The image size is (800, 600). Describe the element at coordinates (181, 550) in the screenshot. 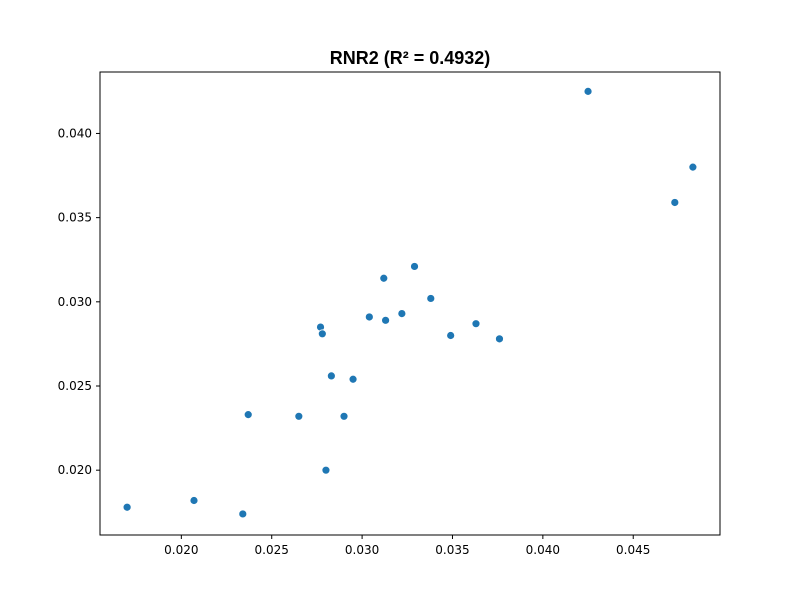

I see `x-tick-label: 0.020` at that location.